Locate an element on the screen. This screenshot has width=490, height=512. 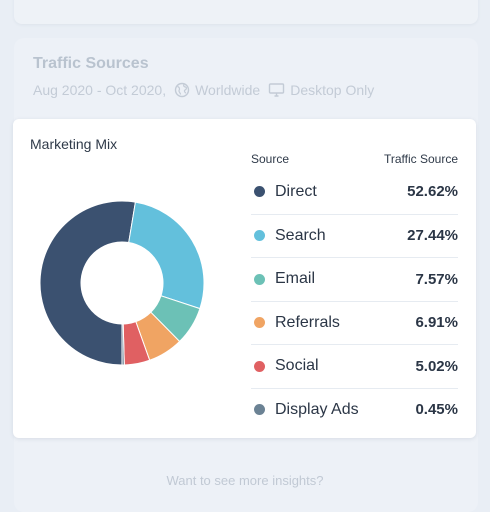
legend-label: Referrals is located at coordinates (307, 322).